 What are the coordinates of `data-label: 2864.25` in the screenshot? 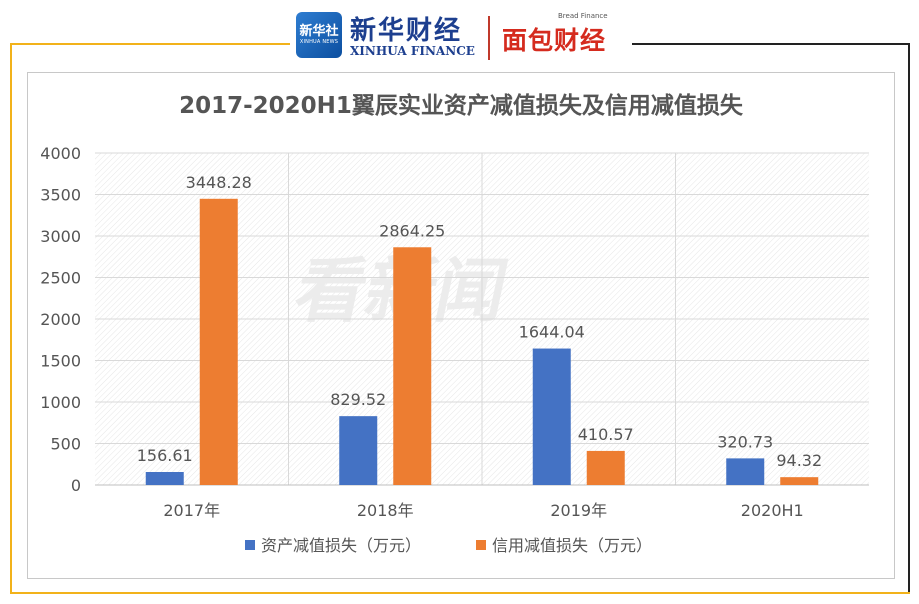 It's located at (412, 230).